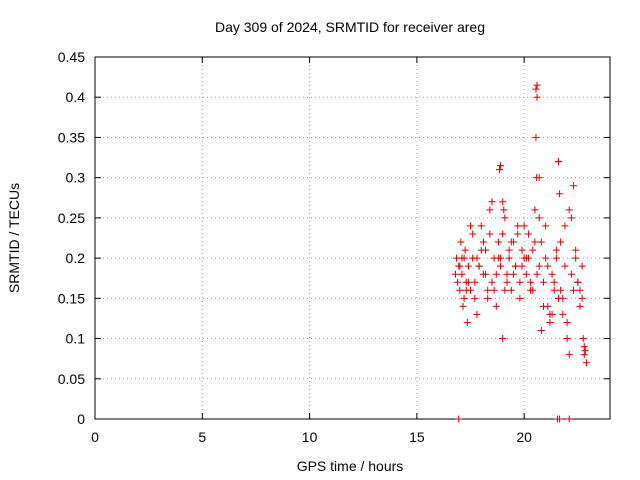  Describe the element at coordinates (71, 298) in the screenshot. I see `y-tick-label: 0.15` at that location.